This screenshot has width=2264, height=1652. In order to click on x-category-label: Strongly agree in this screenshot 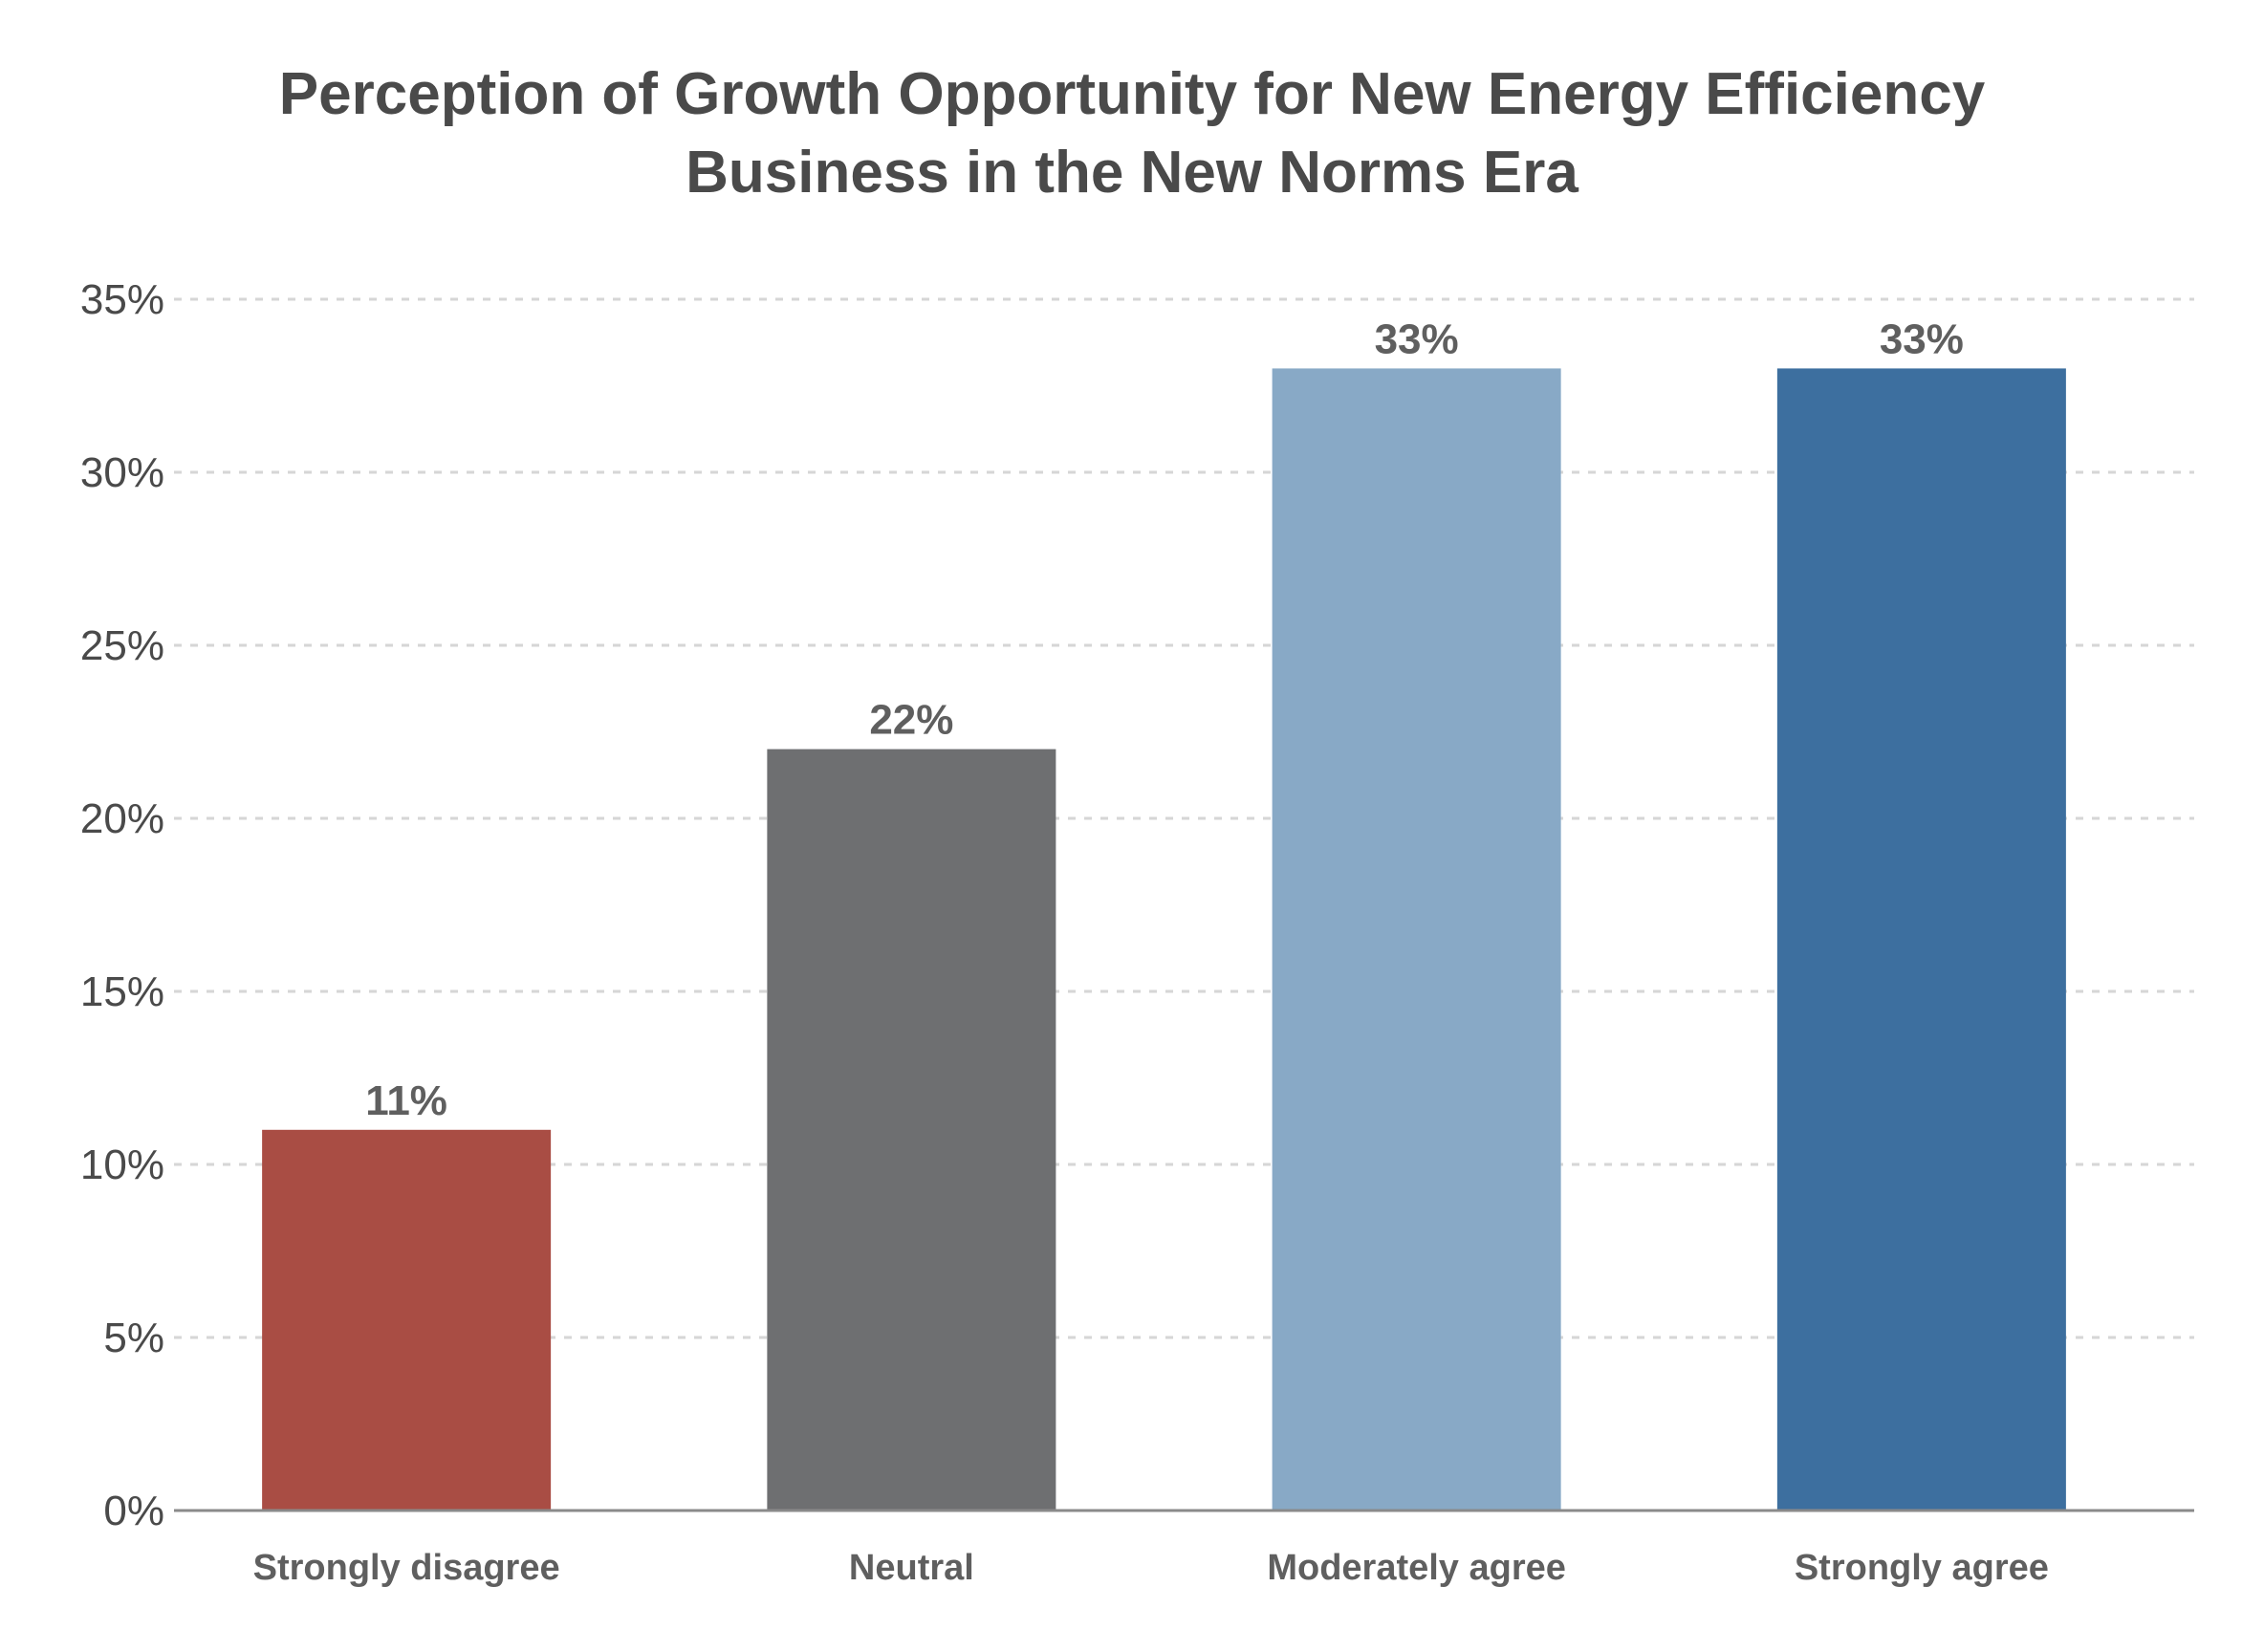, I will do `click(1922, 1568)`.